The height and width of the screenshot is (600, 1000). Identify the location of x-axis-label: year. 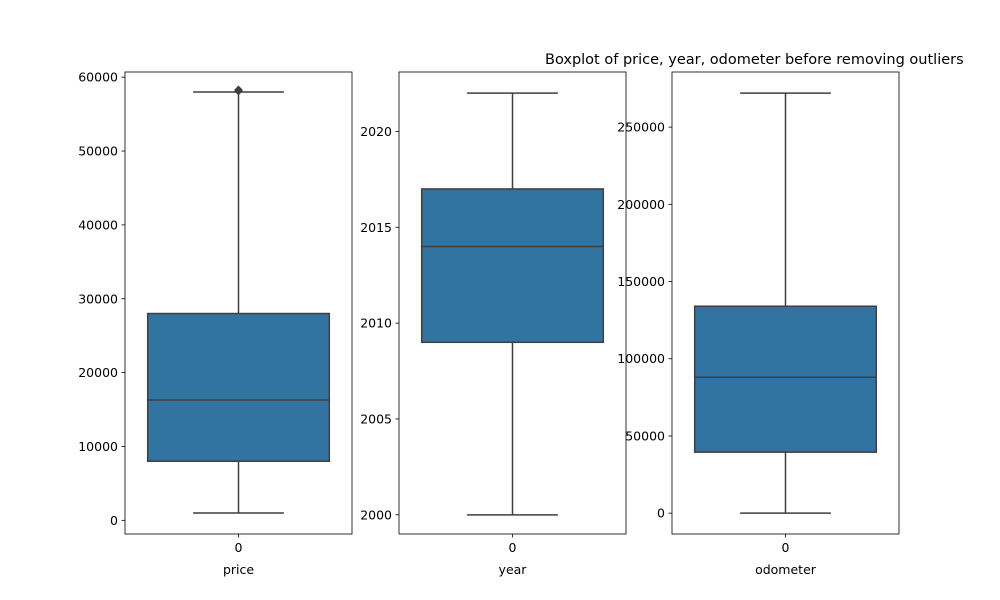
(513, 569).